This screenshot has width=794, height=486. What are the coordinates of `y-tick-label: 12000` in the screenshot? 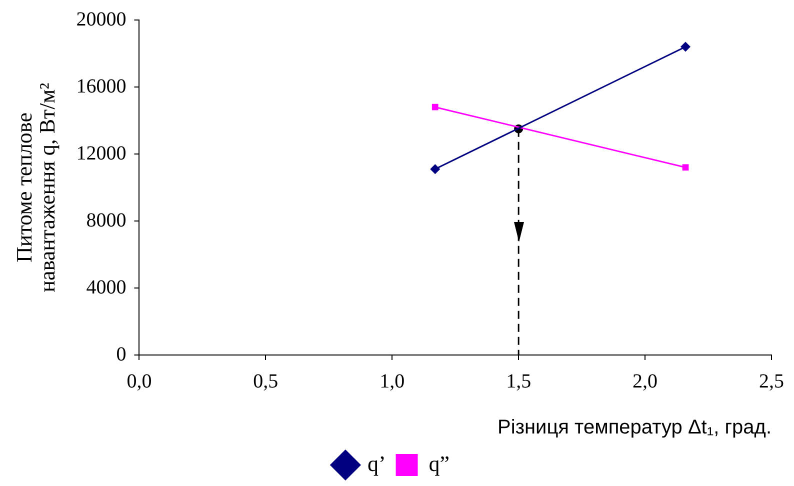 It's located at (101, 153).